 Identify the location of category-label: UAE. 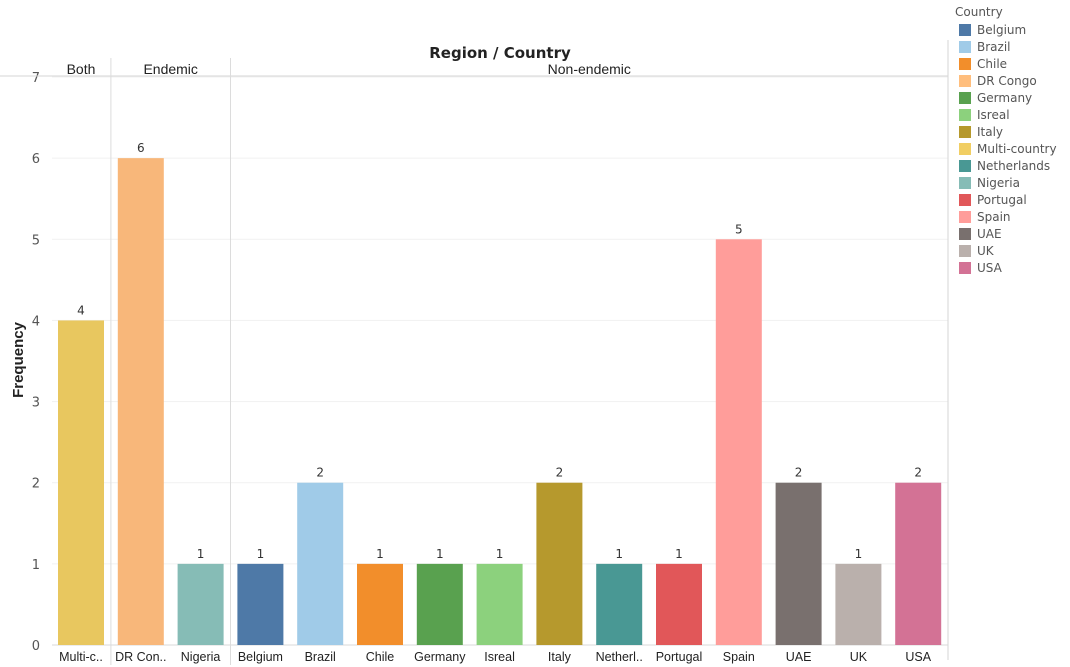
(799, 657).